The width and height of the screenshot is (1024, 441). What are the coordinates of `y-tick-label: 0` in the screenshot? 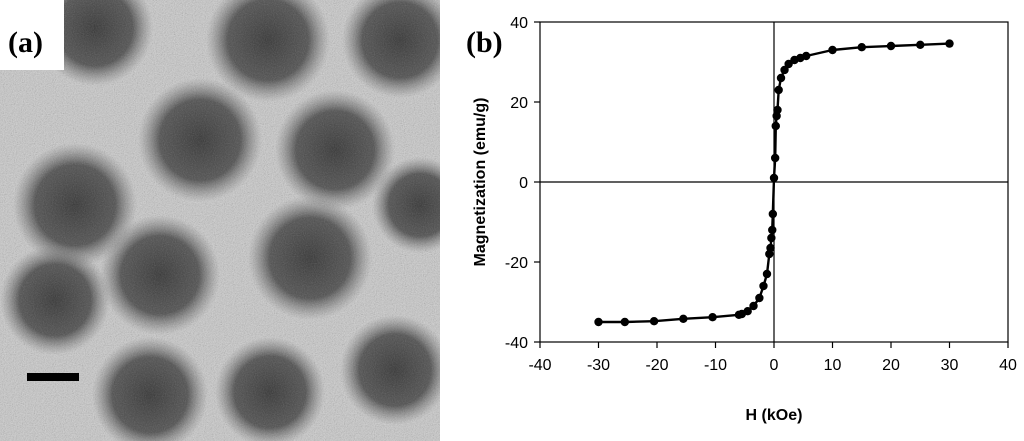 It's located at (523, 183).